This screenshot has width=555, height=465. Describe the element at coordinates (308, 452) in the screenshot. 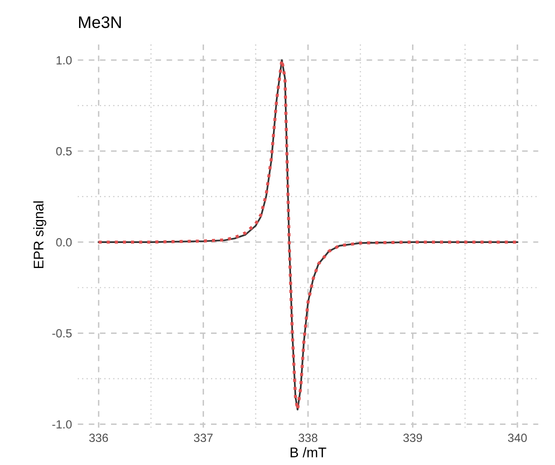

I see `x-axis-title: B /mT` at that location.